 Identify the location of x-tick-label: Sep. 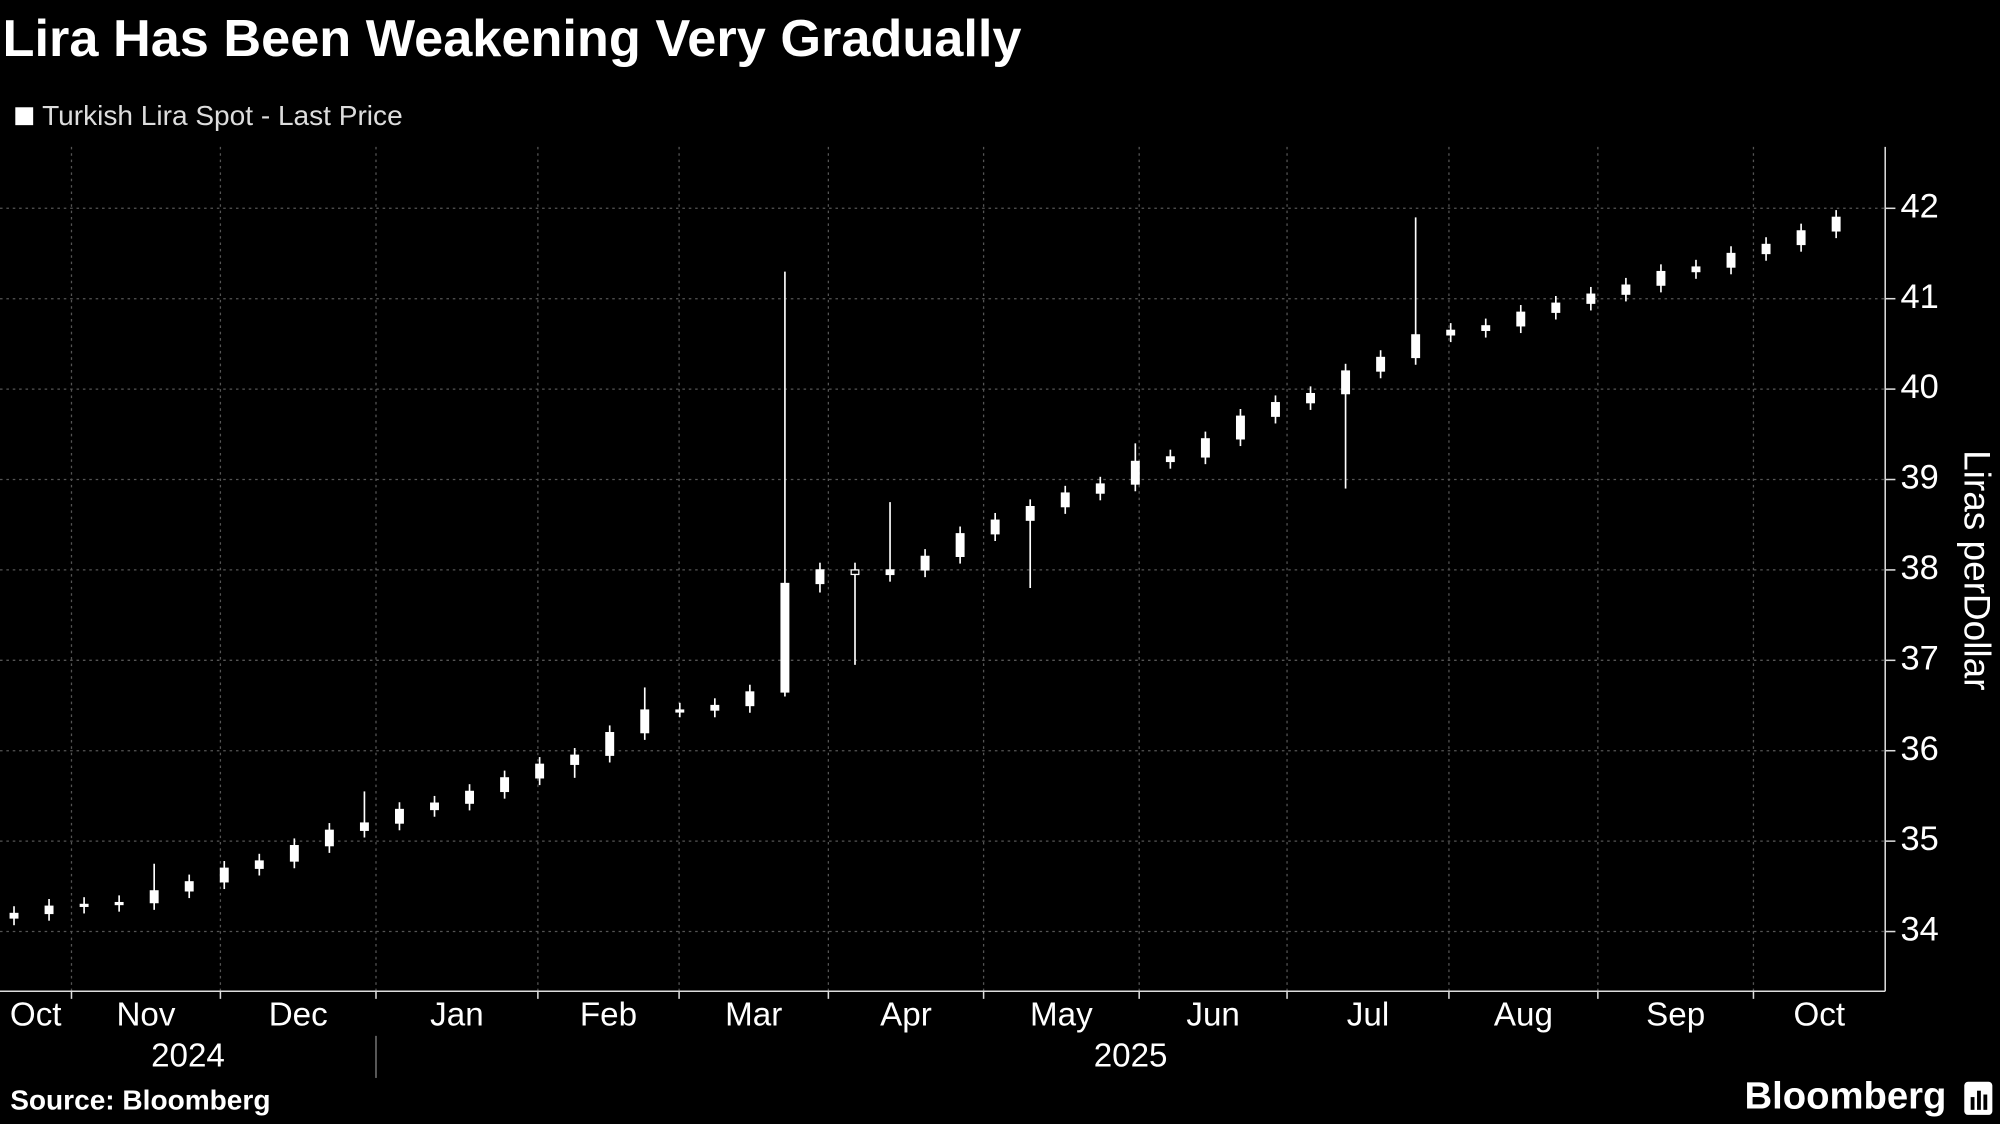
(1675, 1014).